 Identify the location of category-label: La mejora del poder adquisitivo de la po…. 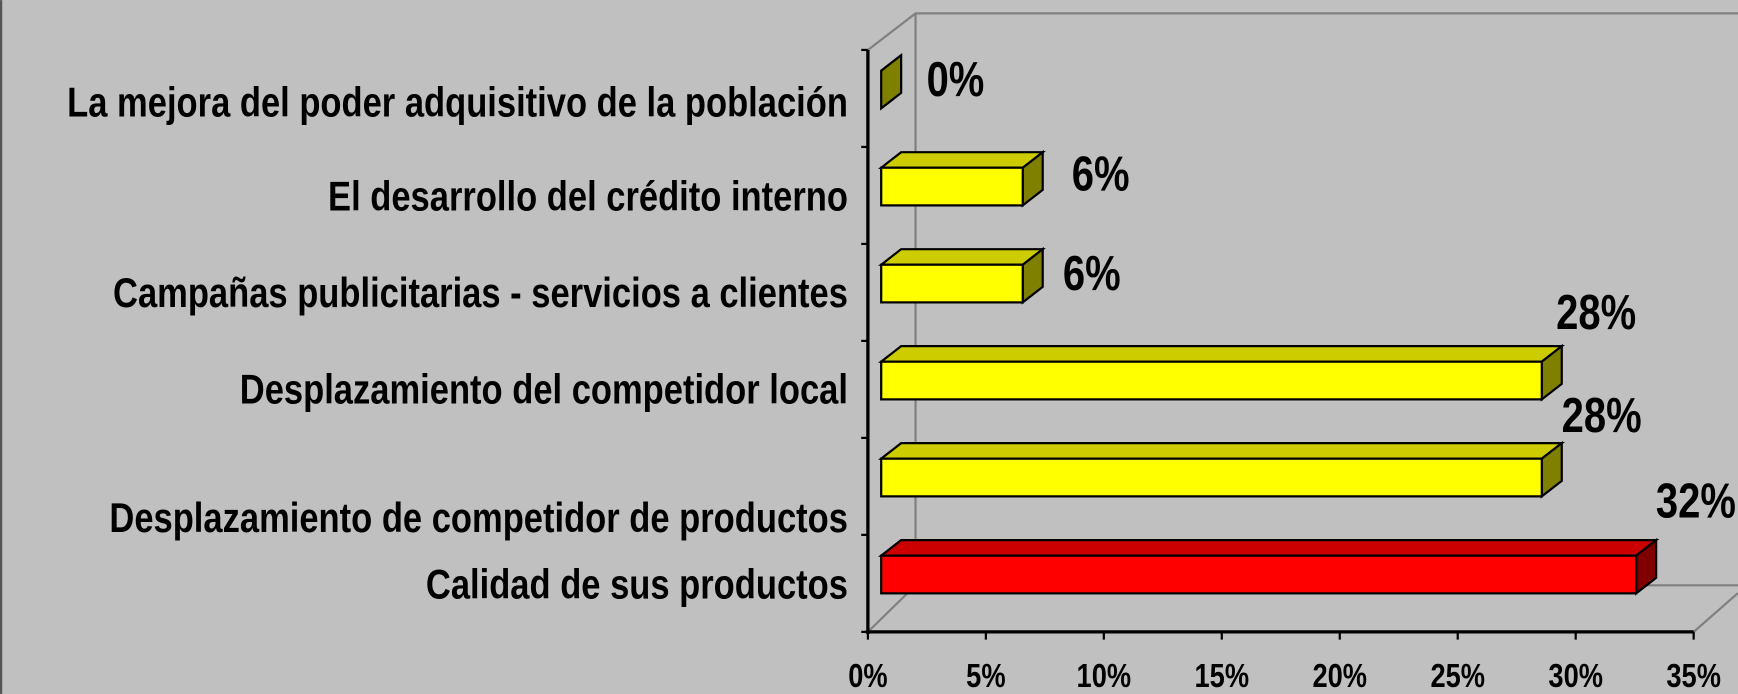
(457, 102).